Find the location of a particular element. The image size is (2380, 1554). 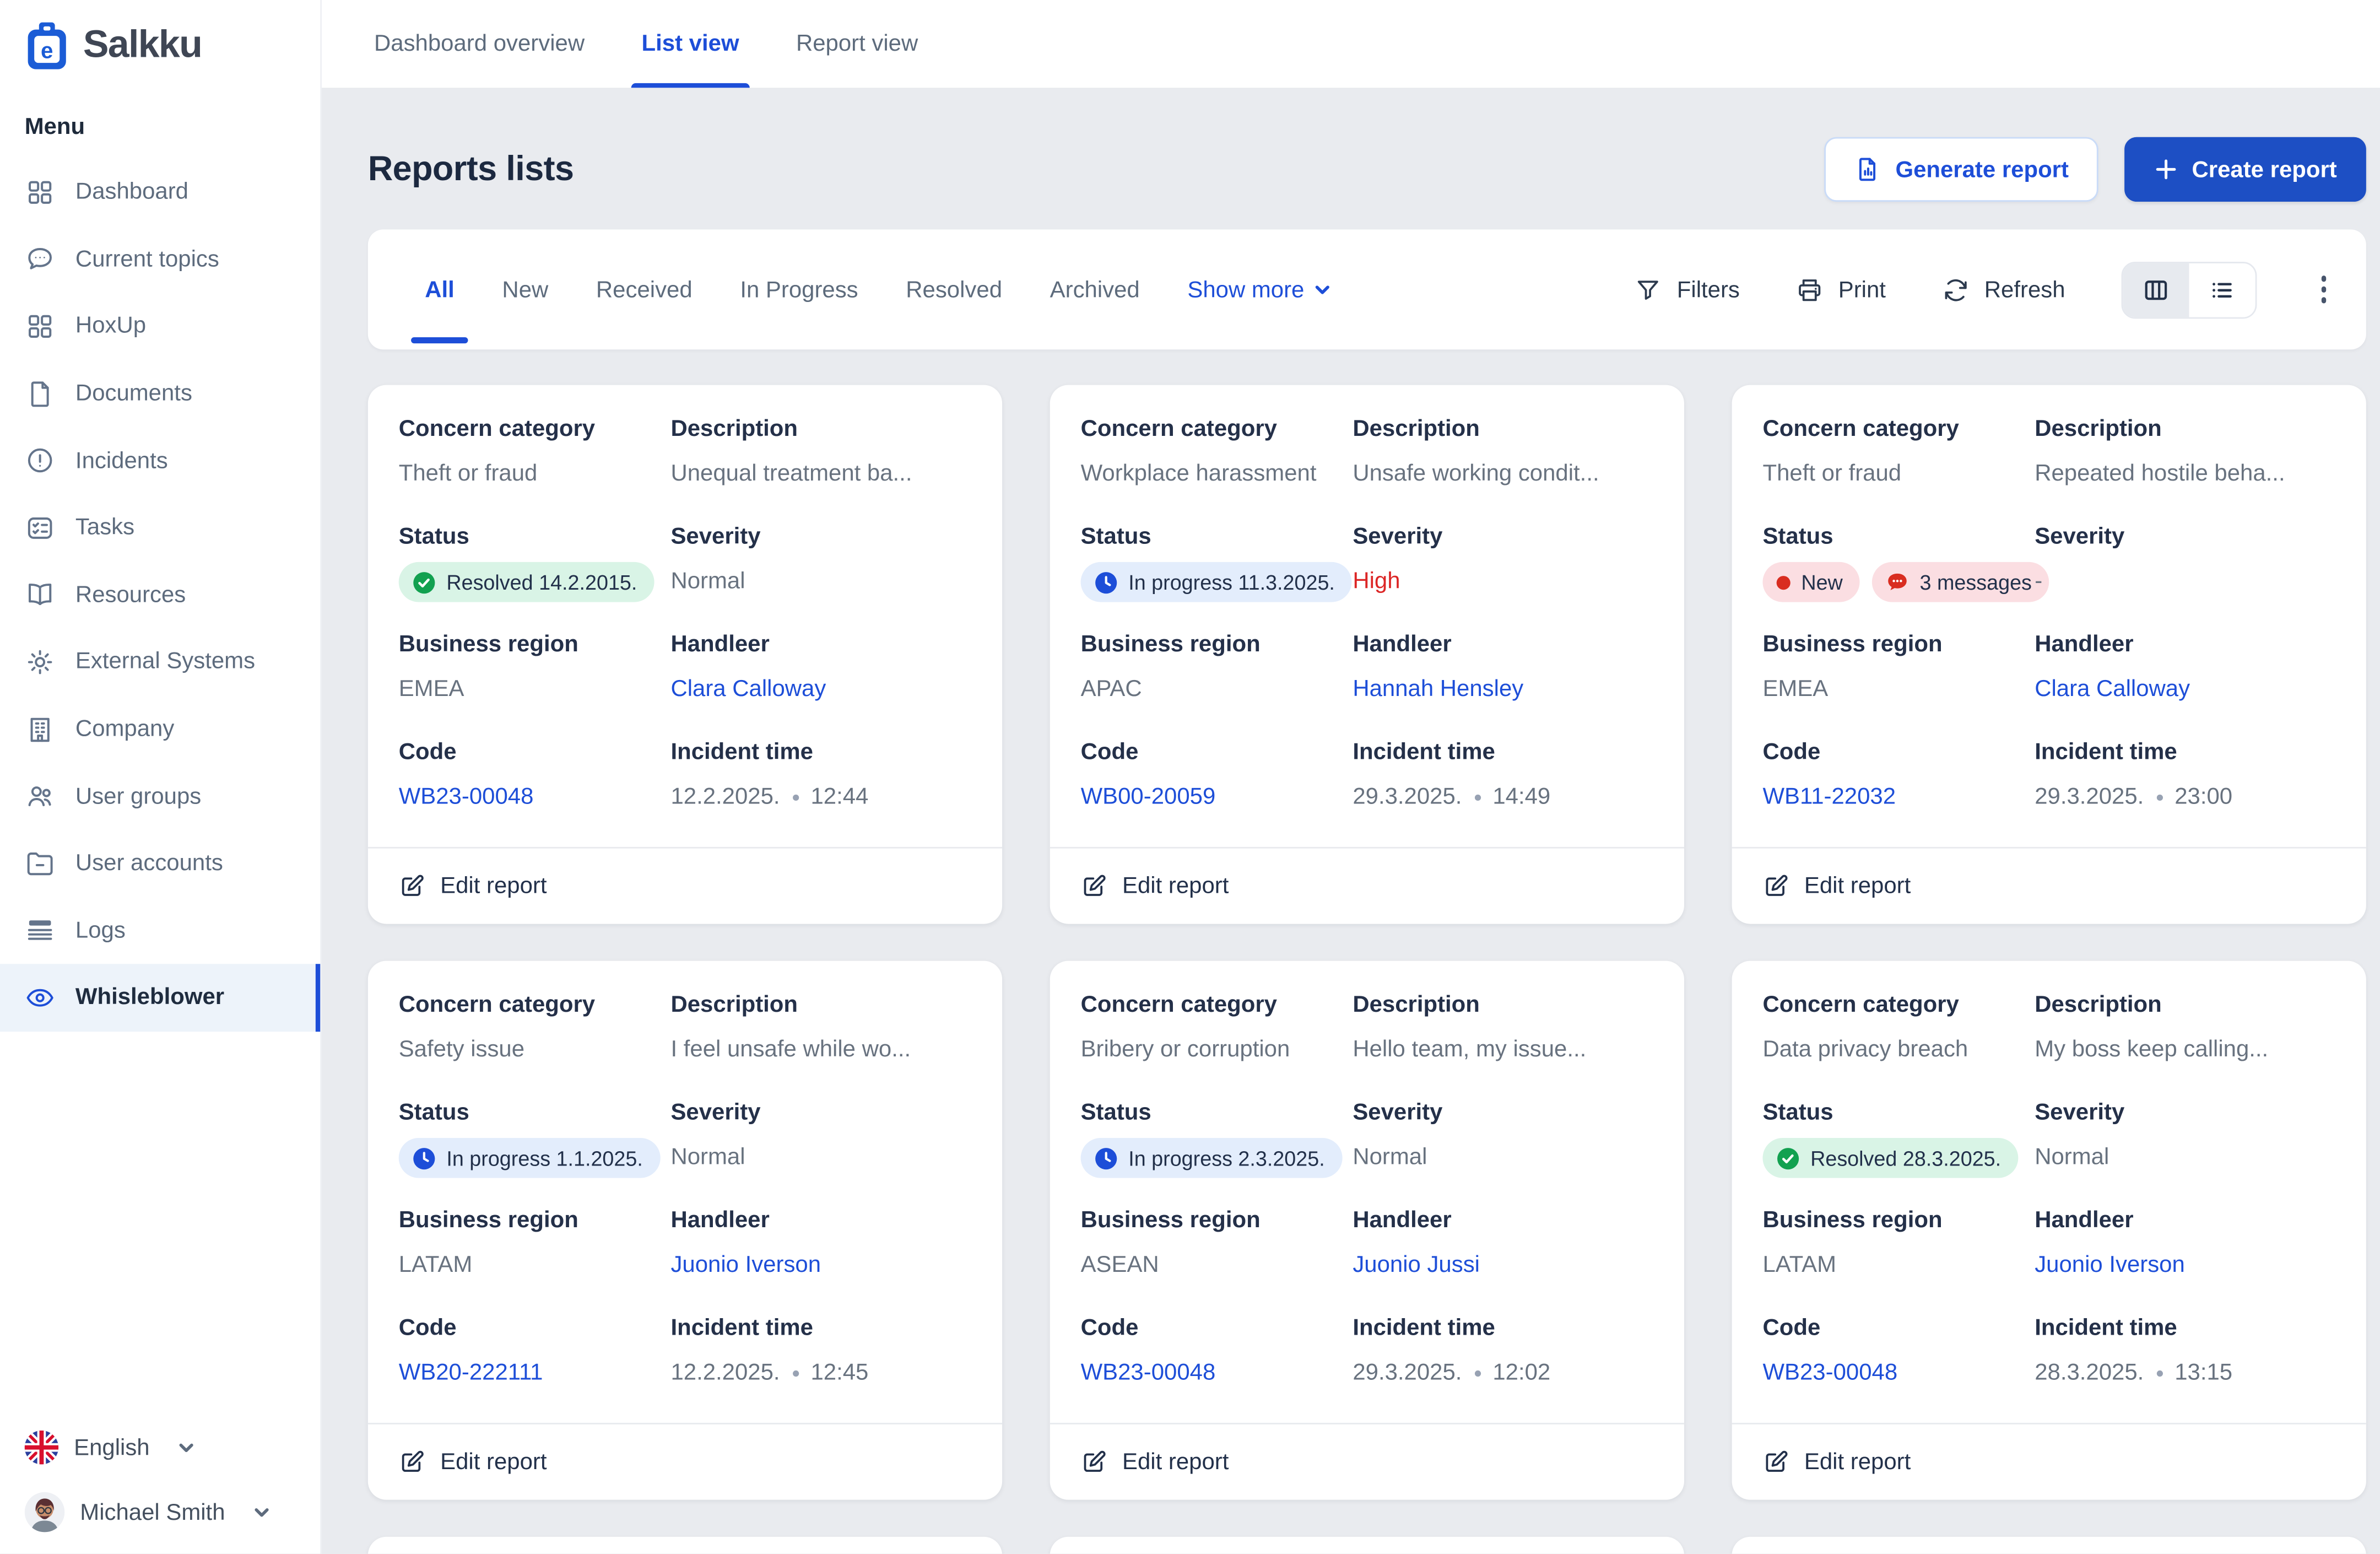

chevron-down-icon is located at coordinates (187, 1448).